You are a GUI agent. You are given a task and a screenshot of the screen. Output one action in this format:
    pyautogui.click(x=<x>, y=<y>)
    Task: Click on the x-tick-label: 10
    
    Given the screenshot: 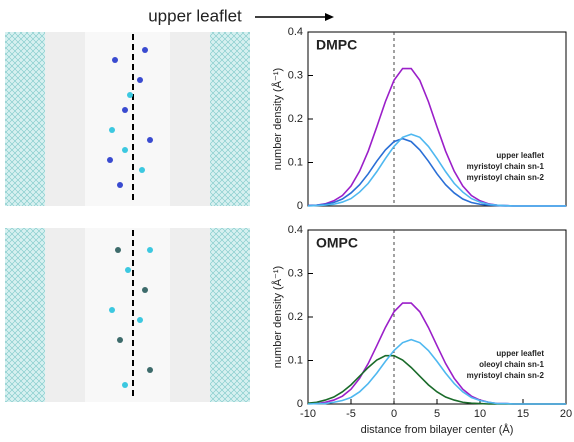 What is the action you would take?
    pyautogui.click(x=480, y=414)
    